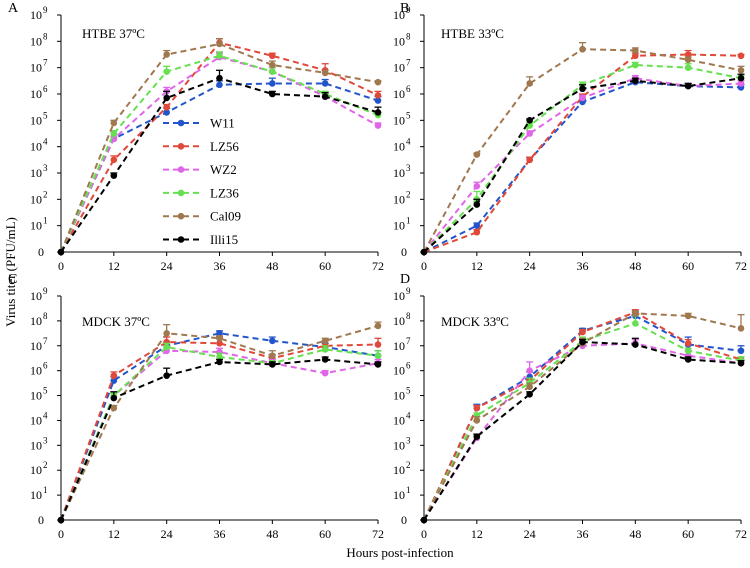 This screenshot has width=750, height=568. What do you see at coordinates (45, 115) in the screenshot?
I see `y-tick-exponent: 5` at bounding box center [45, 115].